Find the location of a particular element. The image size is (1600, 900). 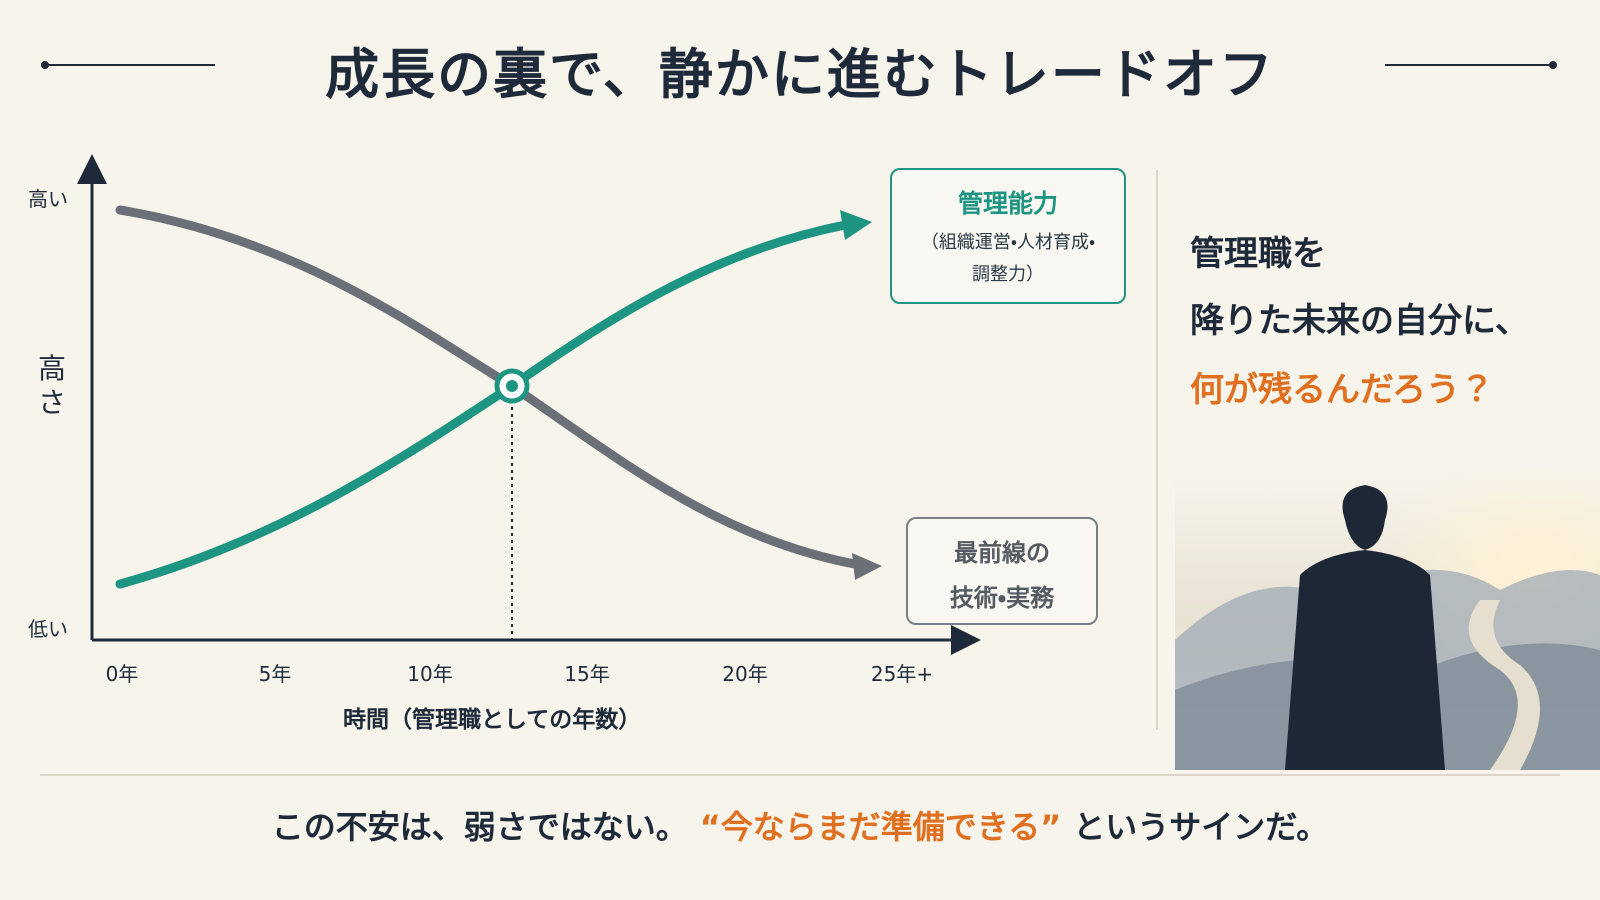

rising-detail: 調整力） is located at coordinates (1008, 274).